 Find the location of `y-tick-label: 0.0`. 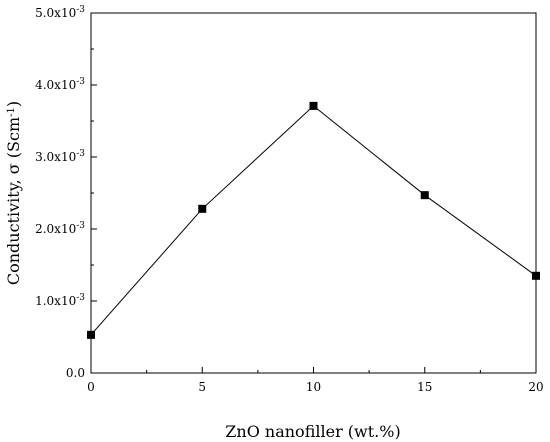

y-tick-label: 0.0 is located at coordinates (75, 373).